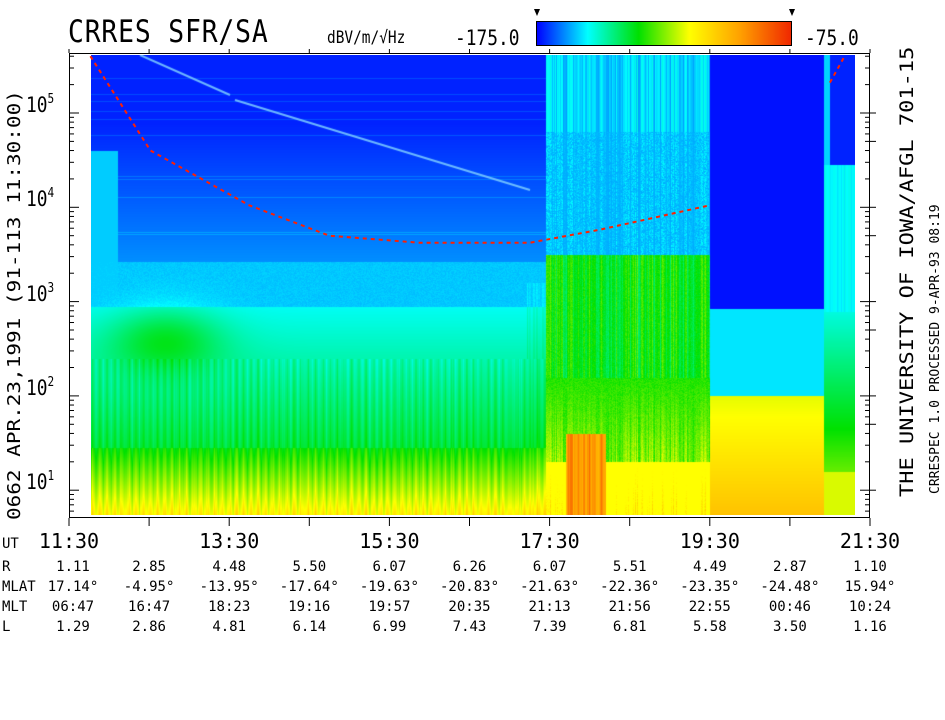 The image size is (945, 720). I want to click on ephemeris-cell-mlt: 19:57, so click(389, 607).